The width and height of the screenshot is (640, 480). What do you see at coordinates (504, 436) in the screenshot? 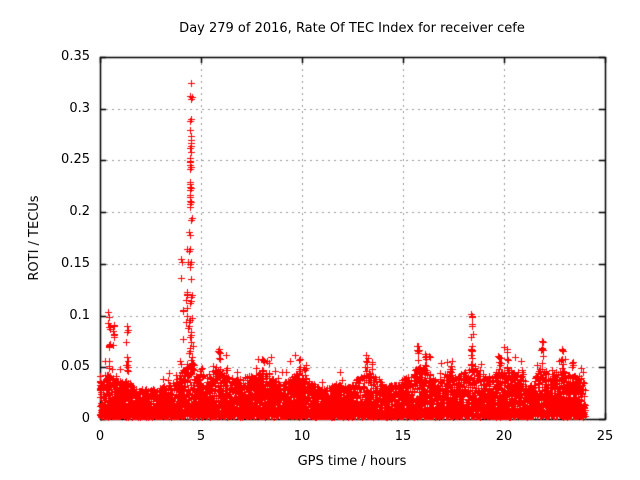
I see `x-tick-label: 20` at bounding box center [504, 436].